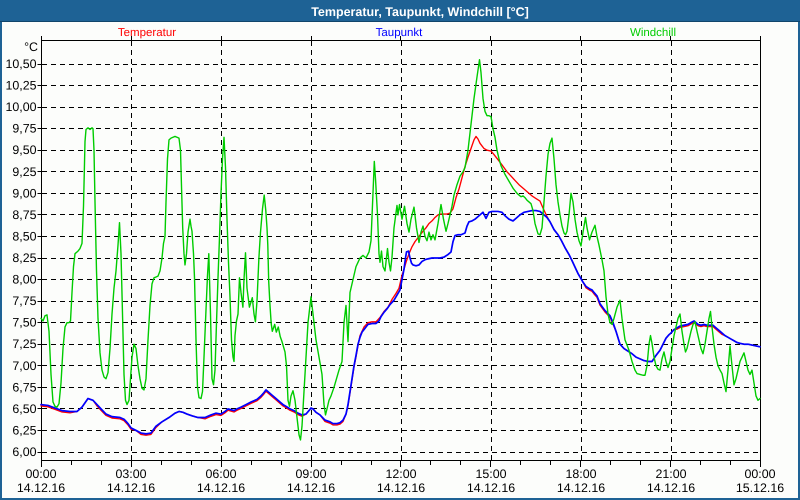 The width and height of the screenshot is (800, 500). I want to click on svg-text:Temperatur, Taupunkt, Windchil: Temperatur, Taupunkt, Windchill [°C], so click(420, 12).